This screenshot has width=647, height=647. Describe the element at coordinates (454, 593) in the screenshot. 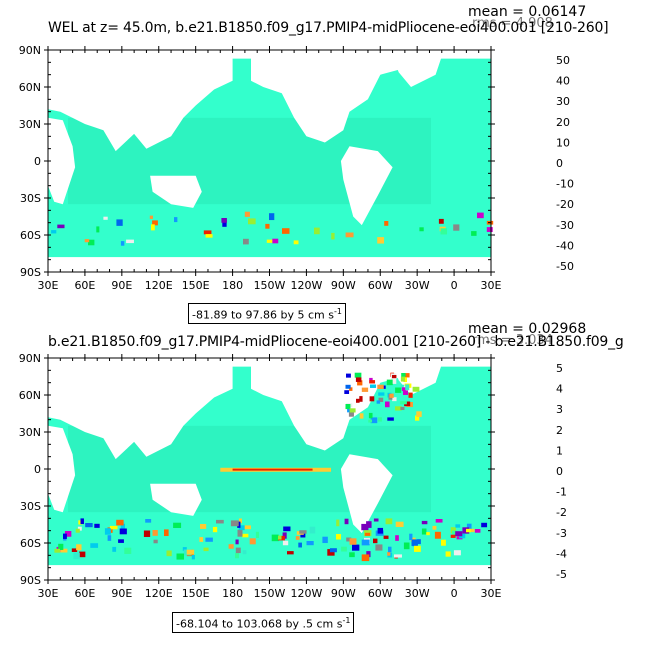

I see `lon-label: 0` at that location.